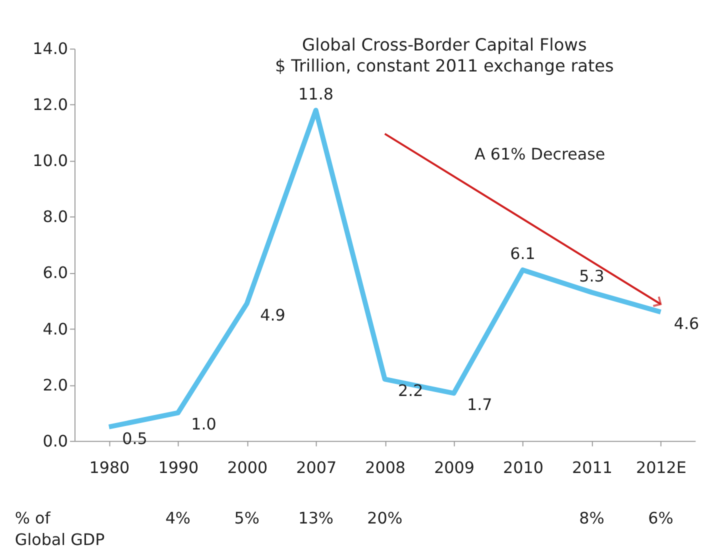 The height and width of the screenshot is (555, 720). Describe the element at coordinates (385, 468) in the screenshot. I see `x-tick-label: 2008` at that location.